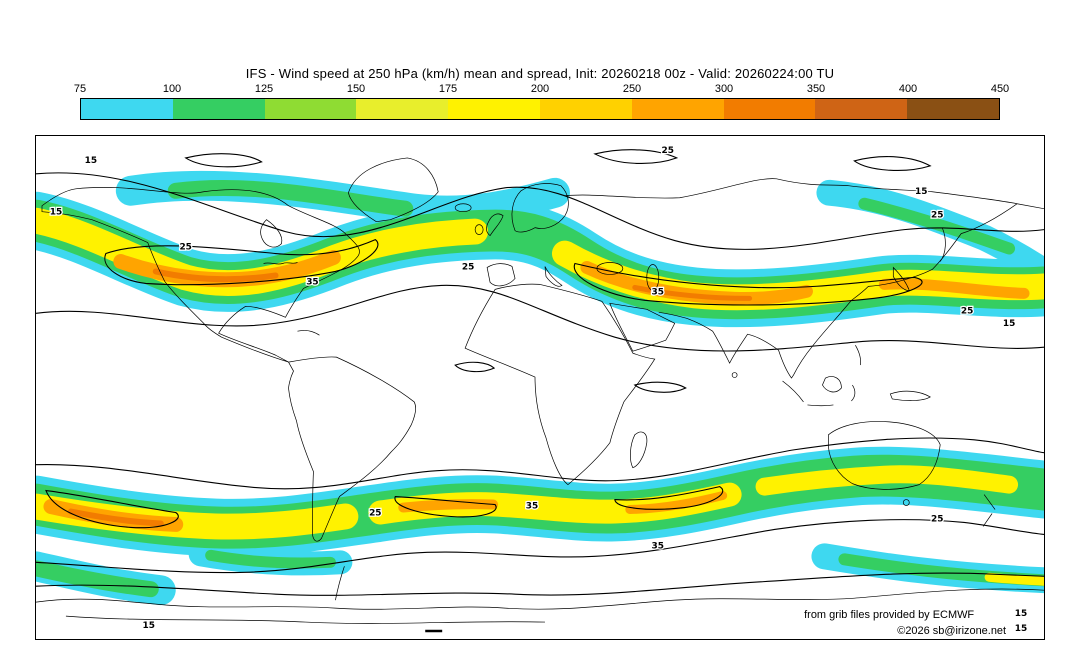 The image size is (1080, 658). Describe the element at coordinates (889, 615) in the screenshot. I see `map-credit: from grib files provided by ECMWF` at that location.